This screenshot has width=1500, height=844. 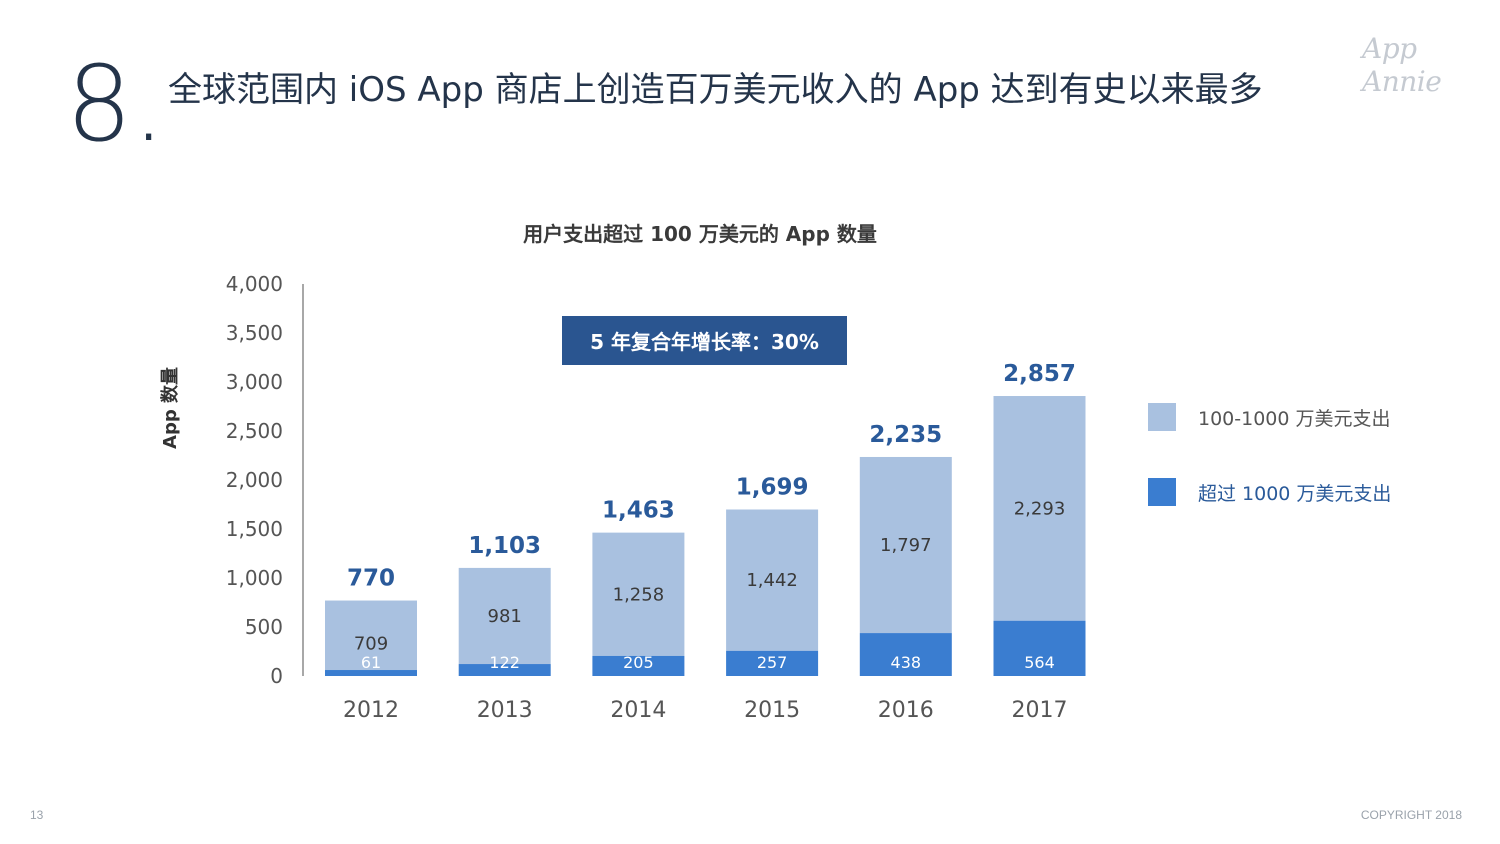 I want to click on data-label-top-tier: 564, so click(x=1039, y=662).